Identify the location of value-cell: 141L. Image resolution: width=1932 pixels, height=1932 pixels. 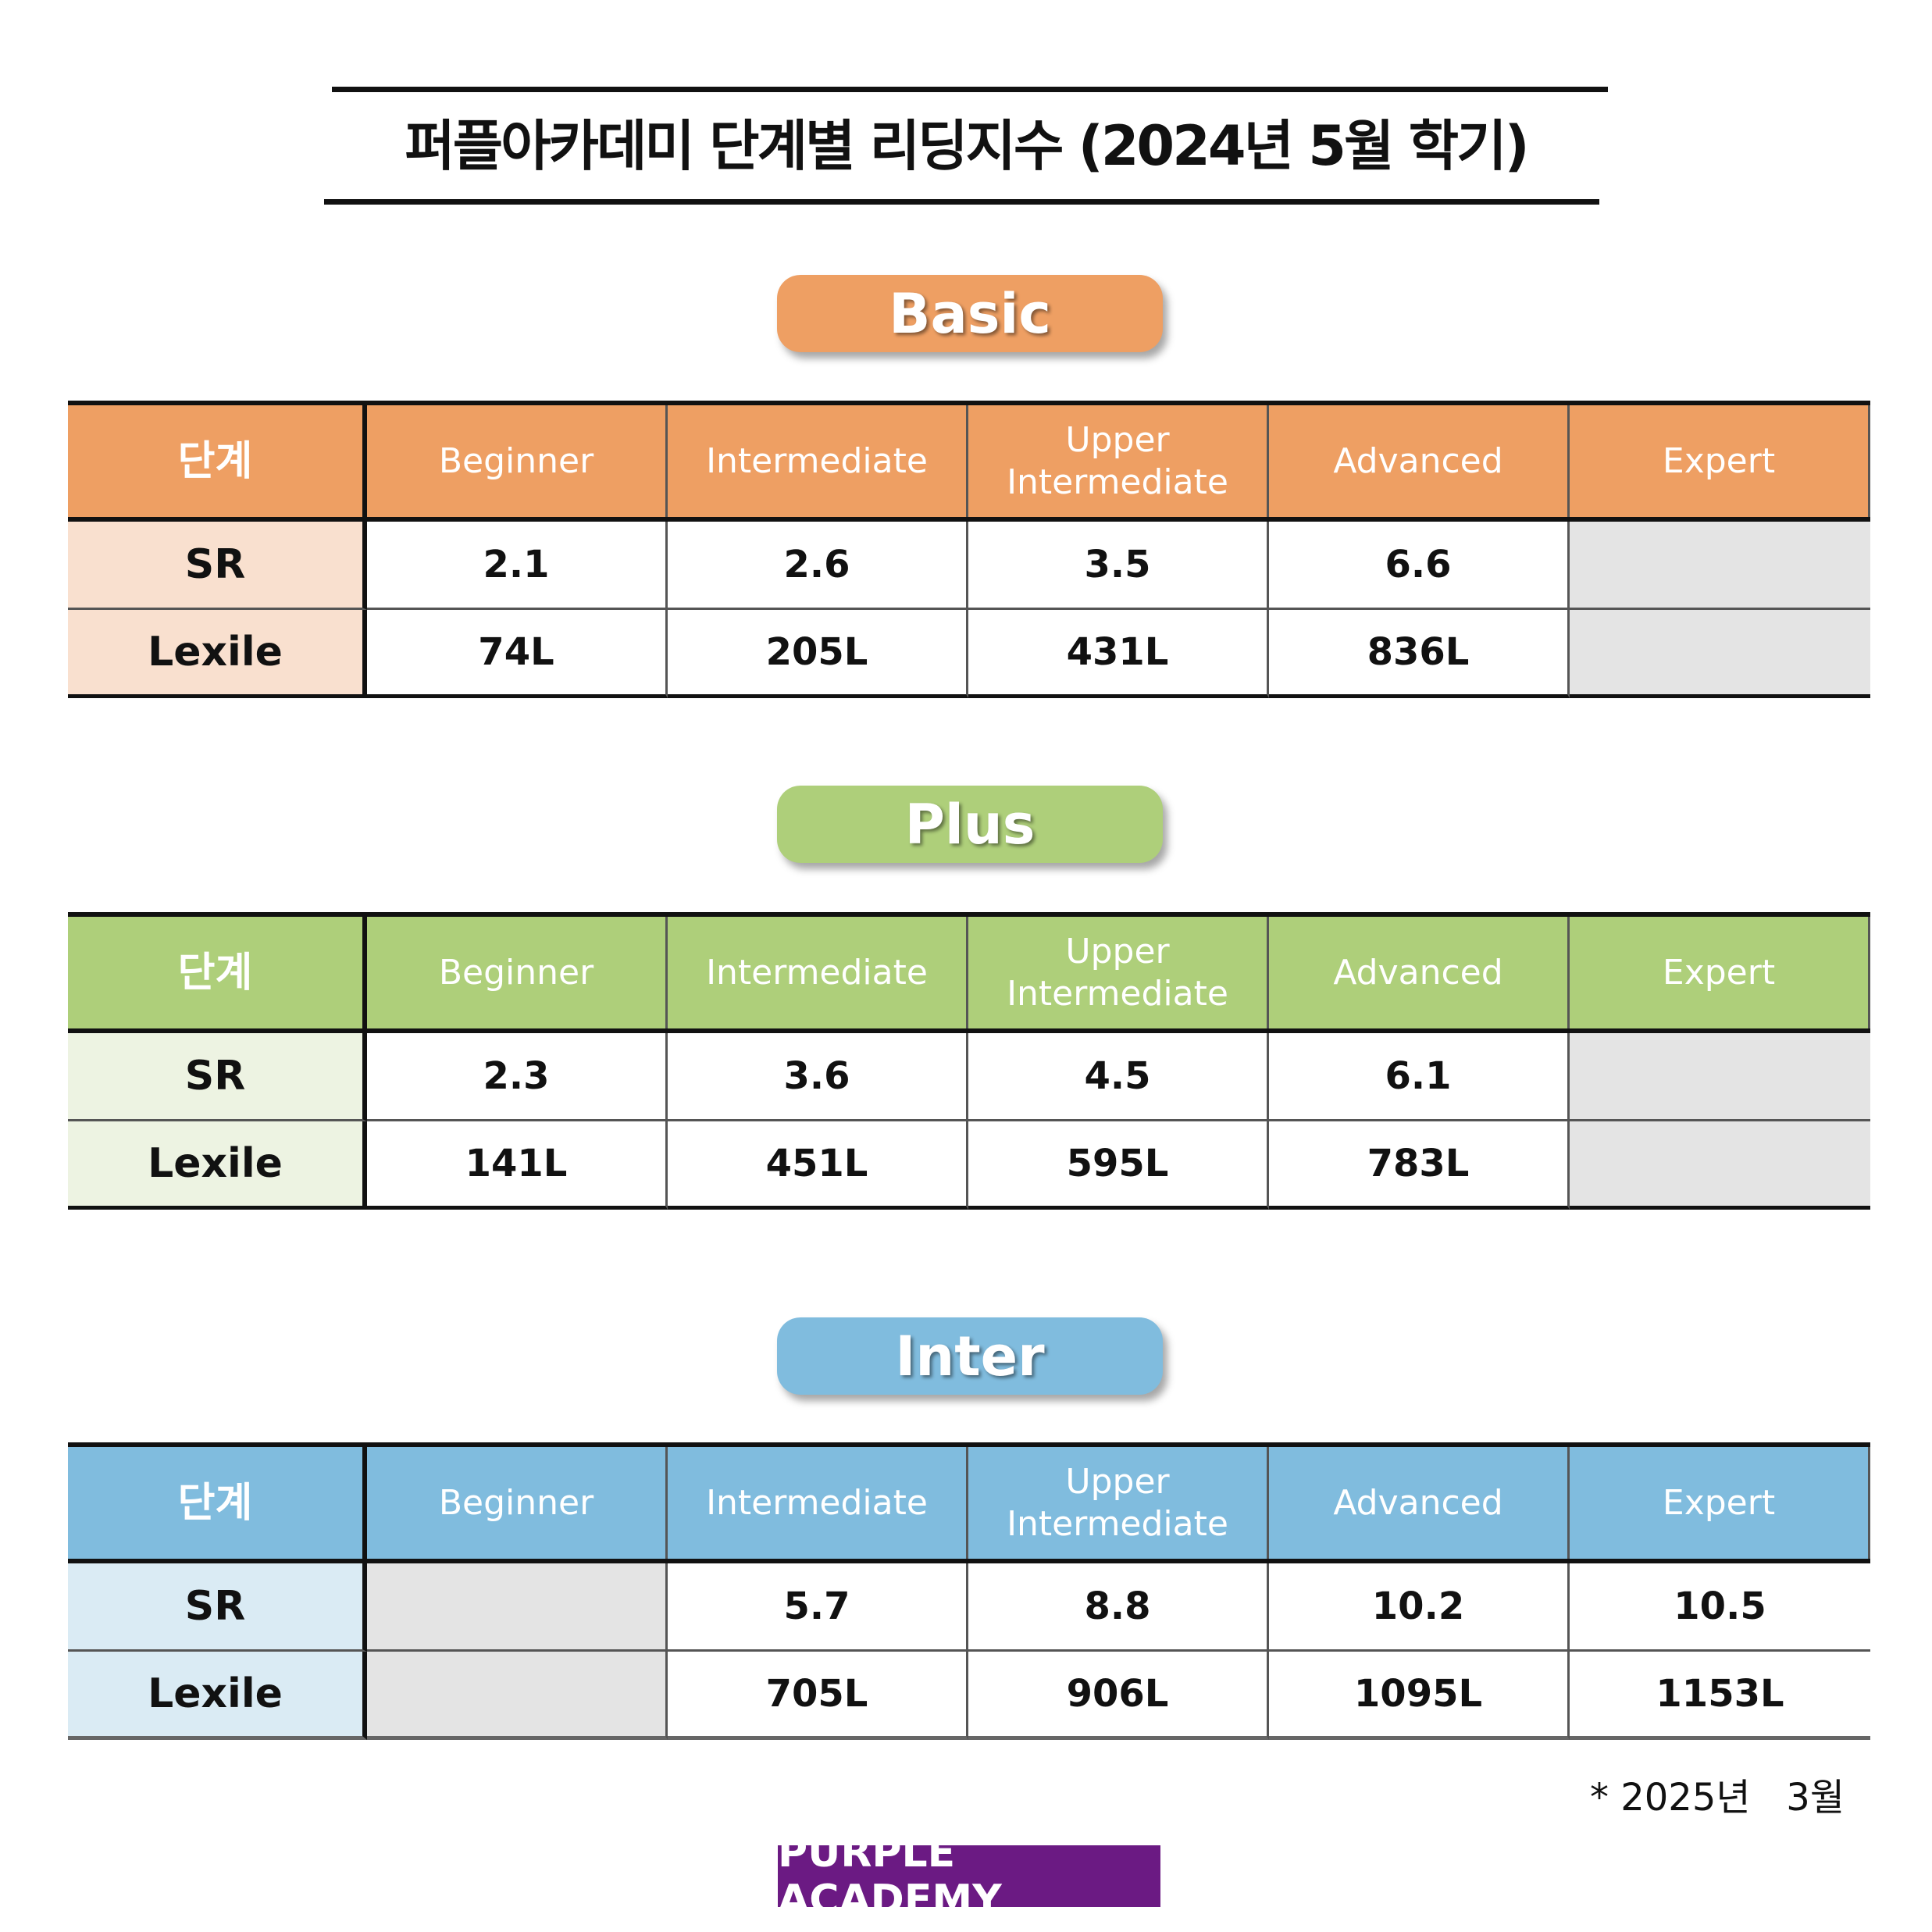
(517, 1165).